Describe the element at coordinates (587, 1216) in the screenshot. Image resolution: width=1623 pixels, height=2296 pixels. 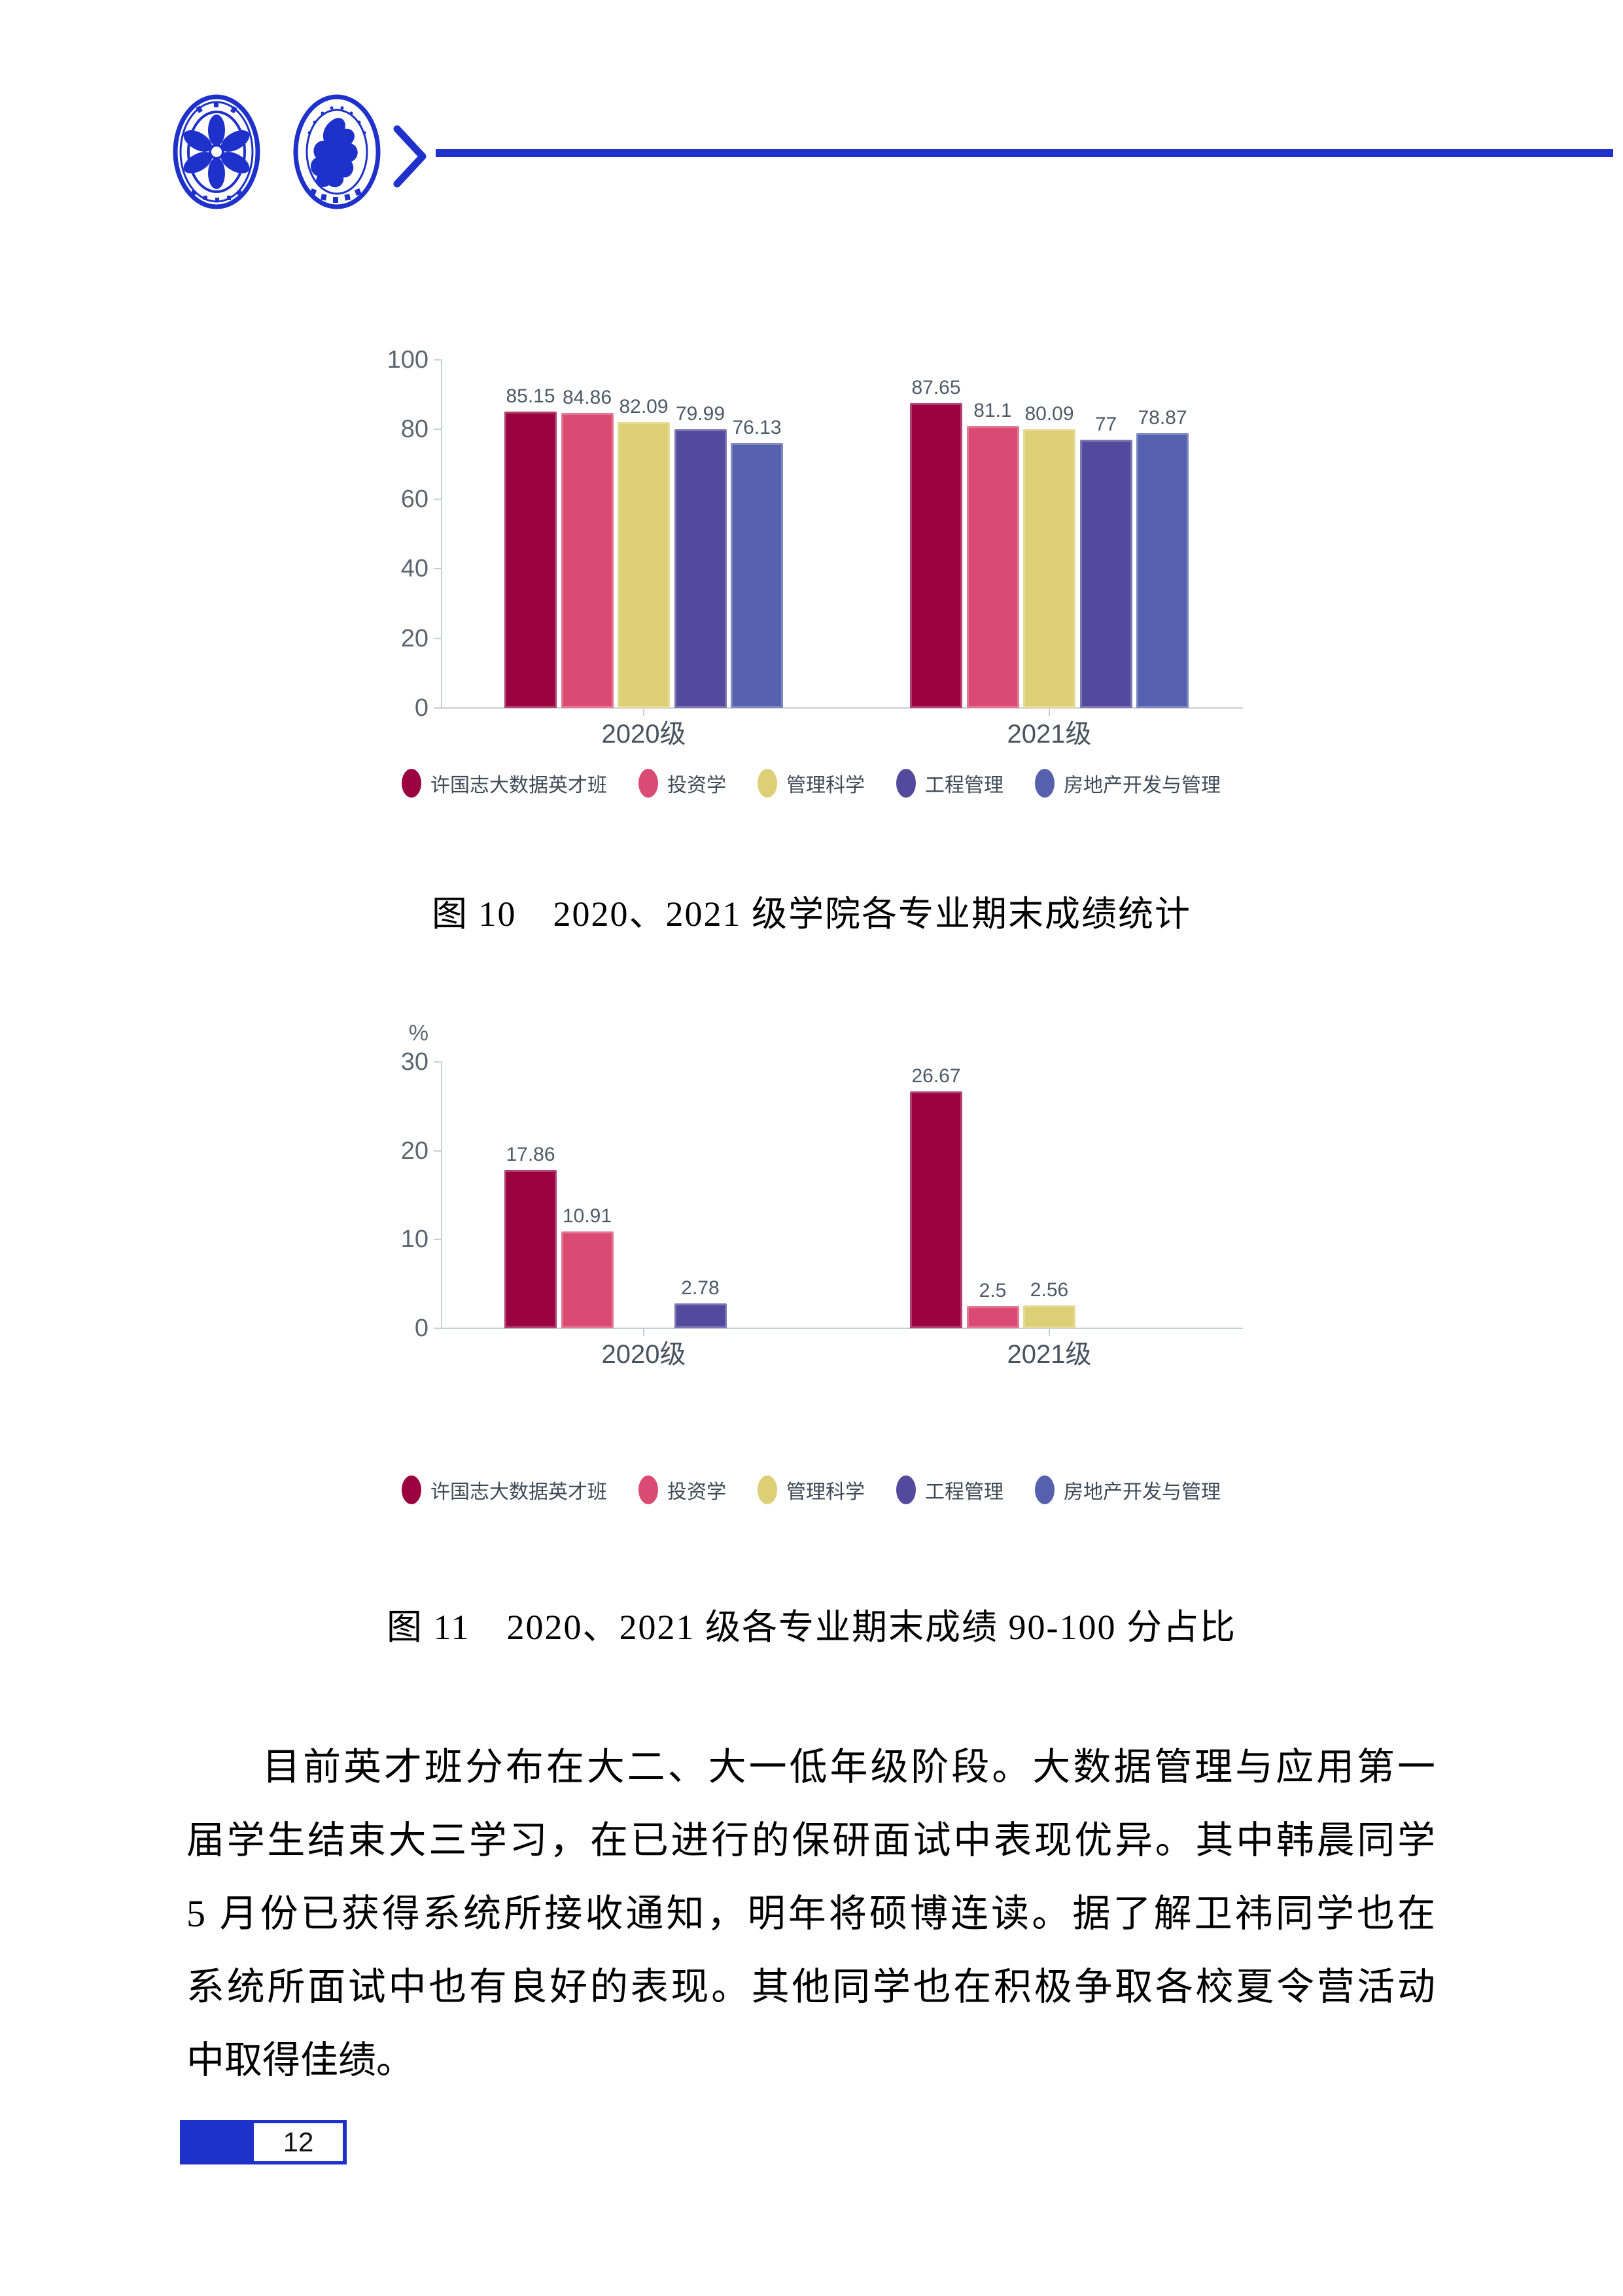
I see `bar-value-label: 10.91` at that location.